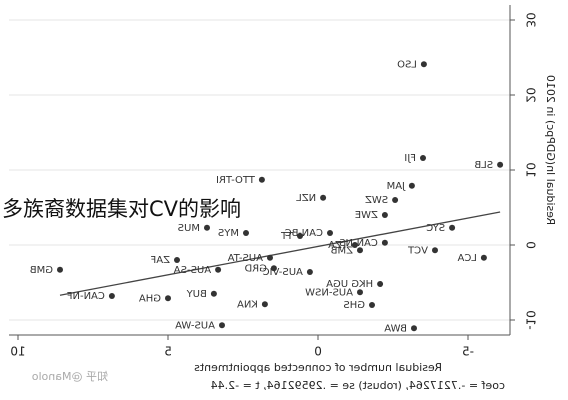  I want to click on y-tick-label: 20, so click(531, 94).